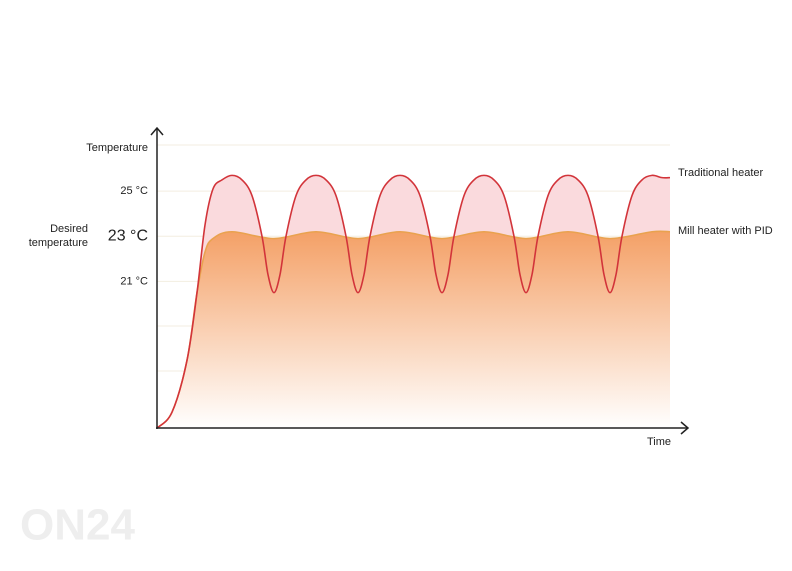 This screenshot has width=792, height=571. Describe the element at coordinates (721, 173) in the screenshot. I see `series-label: Traditional heater` at that location.